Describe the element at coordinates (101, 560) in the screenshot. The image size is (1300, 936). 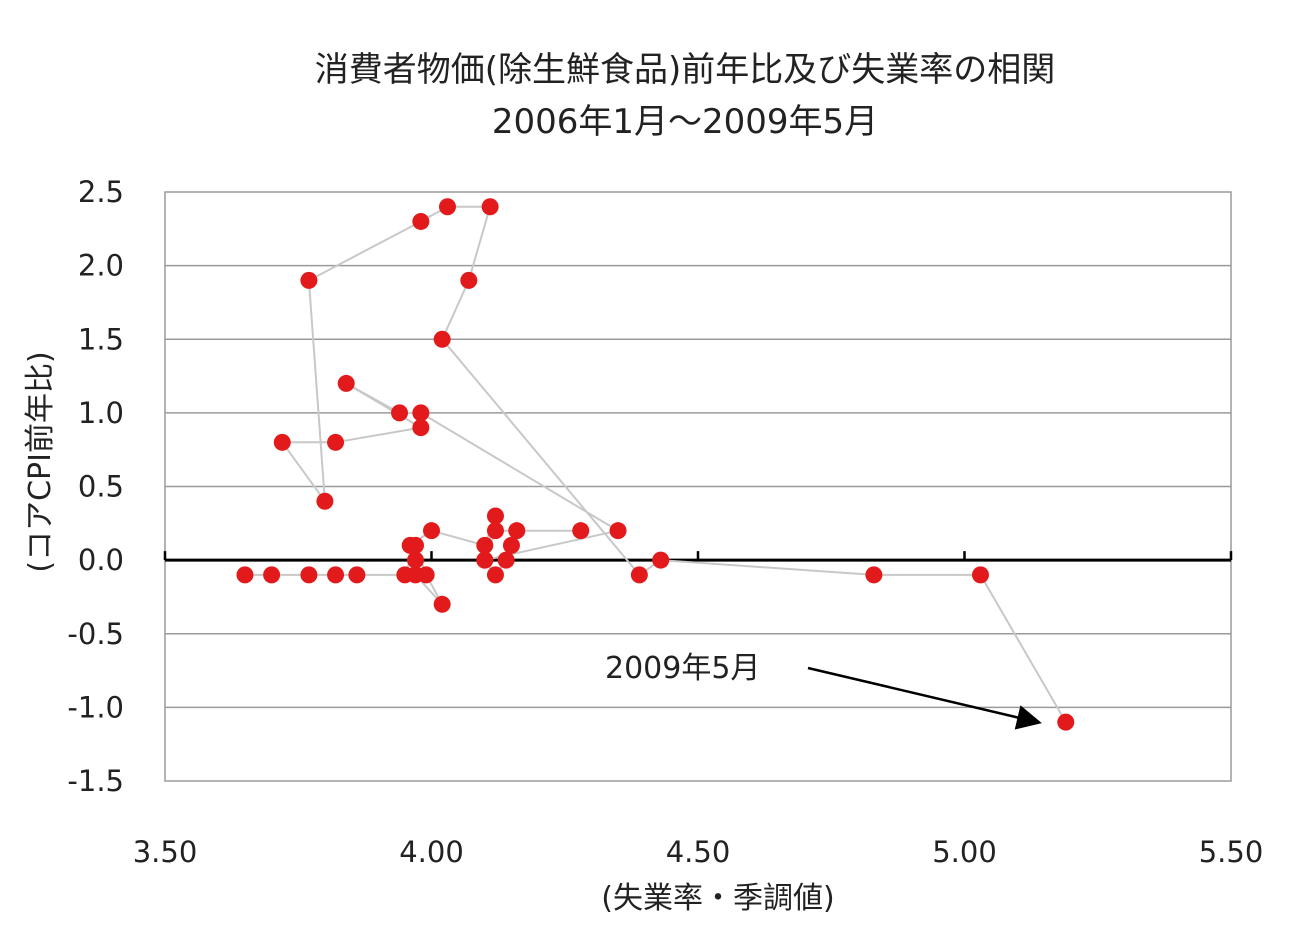
I see `y-tick-label: 0.0` at that location.